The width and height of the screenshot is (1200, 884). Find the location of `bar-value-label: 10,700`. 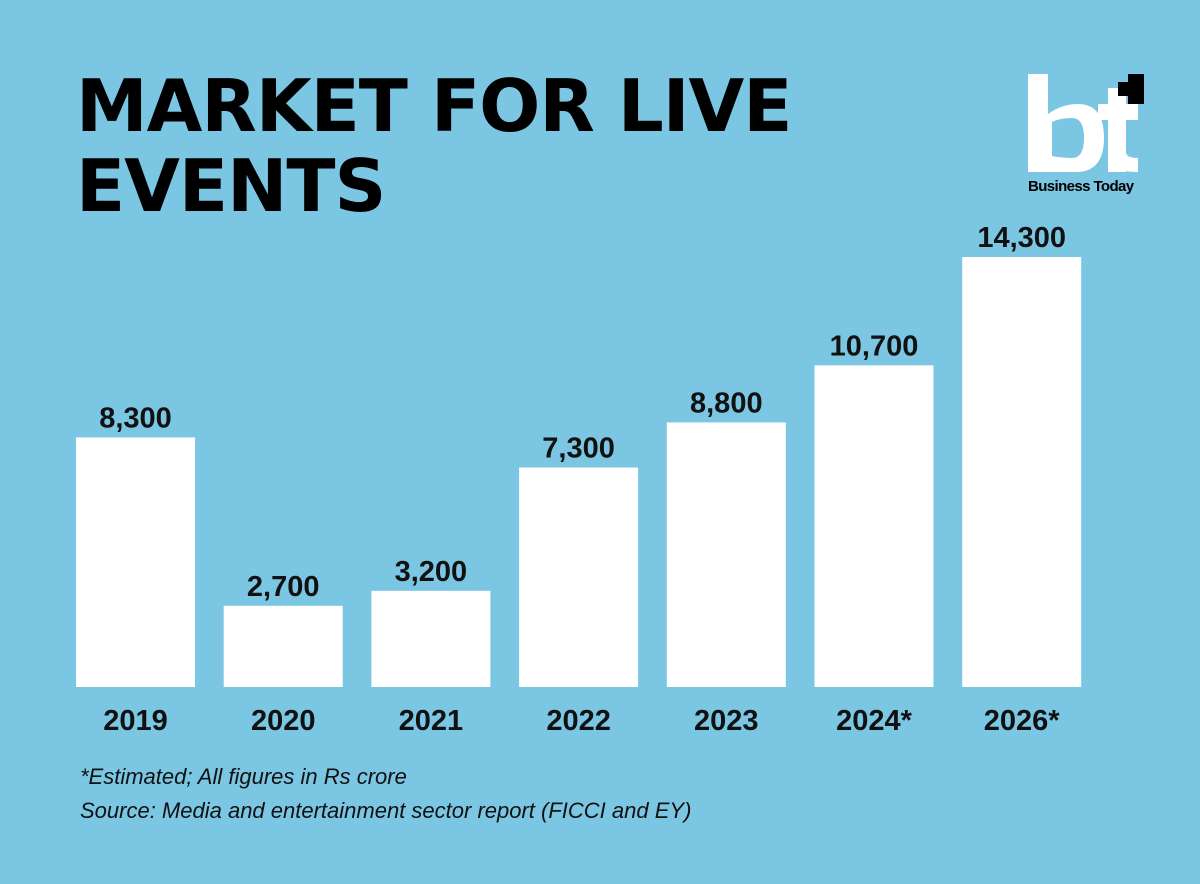

bar-value-label: 10,700 is located at coordinates (874, 346).